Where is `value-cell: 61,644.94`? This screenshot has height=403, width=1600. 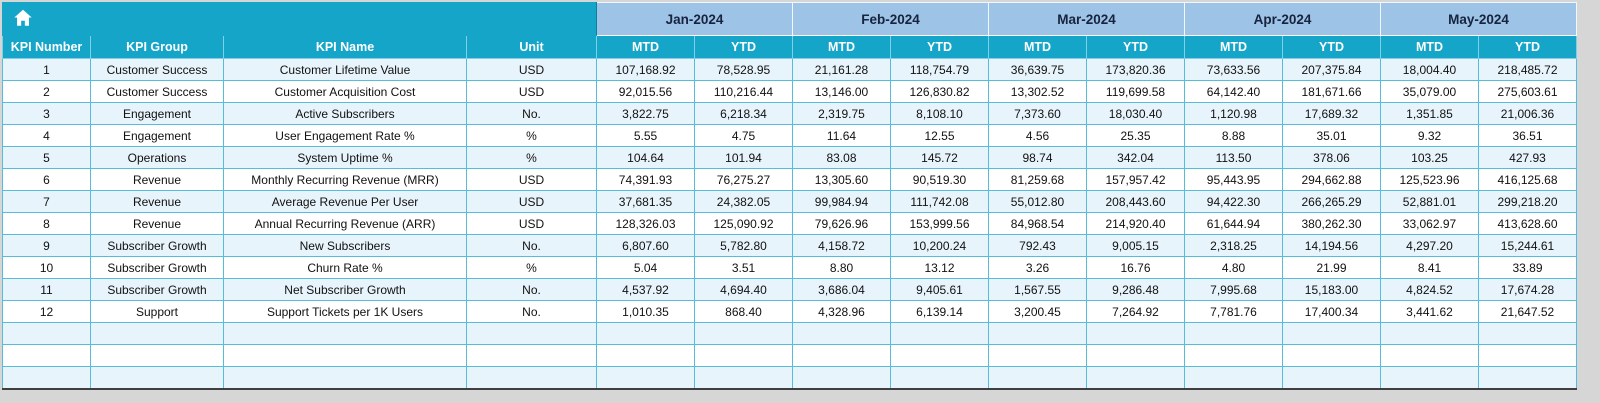
value-cell: 61,644.94 is located at coordinates (1233, 223).